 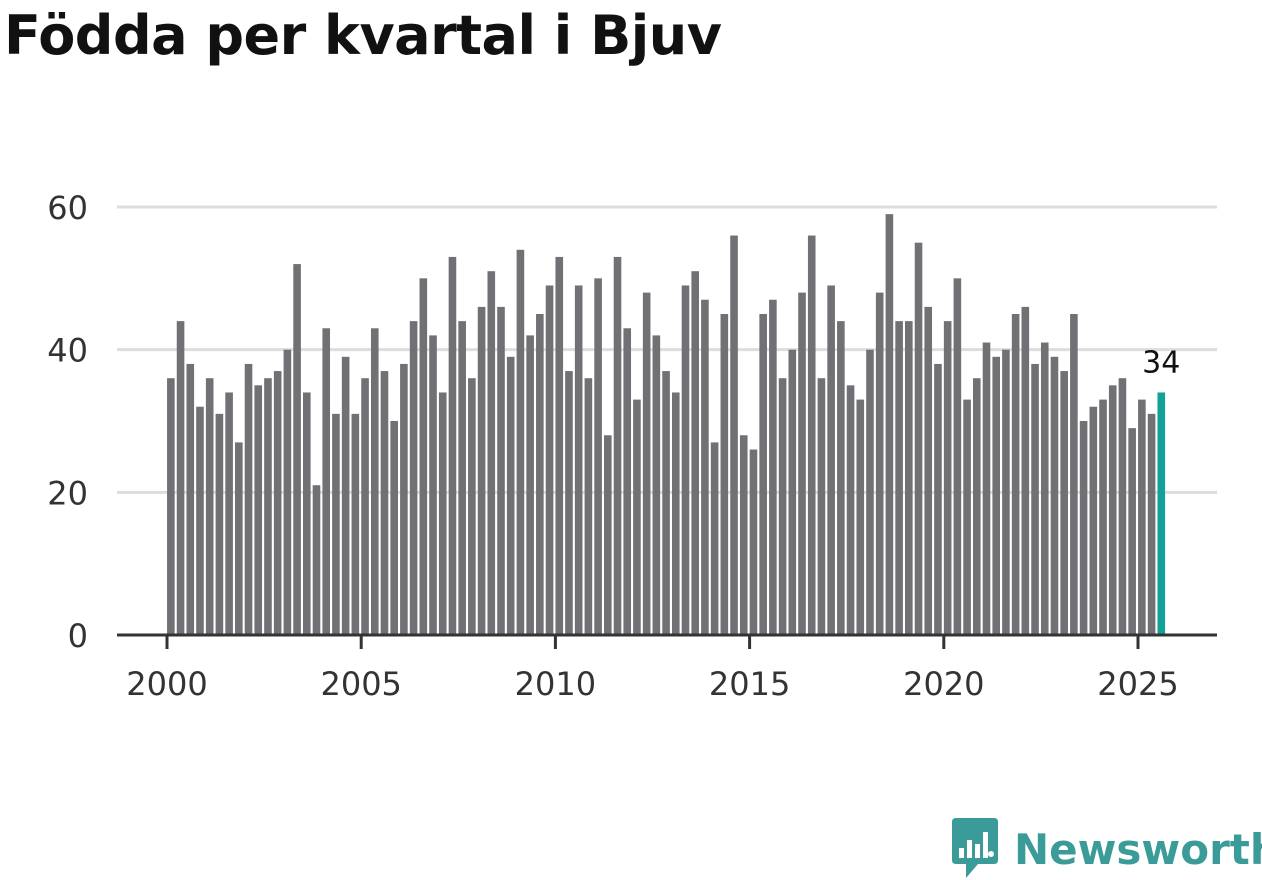 I want to click on bar-highlight, so click(x=1161, y=513).